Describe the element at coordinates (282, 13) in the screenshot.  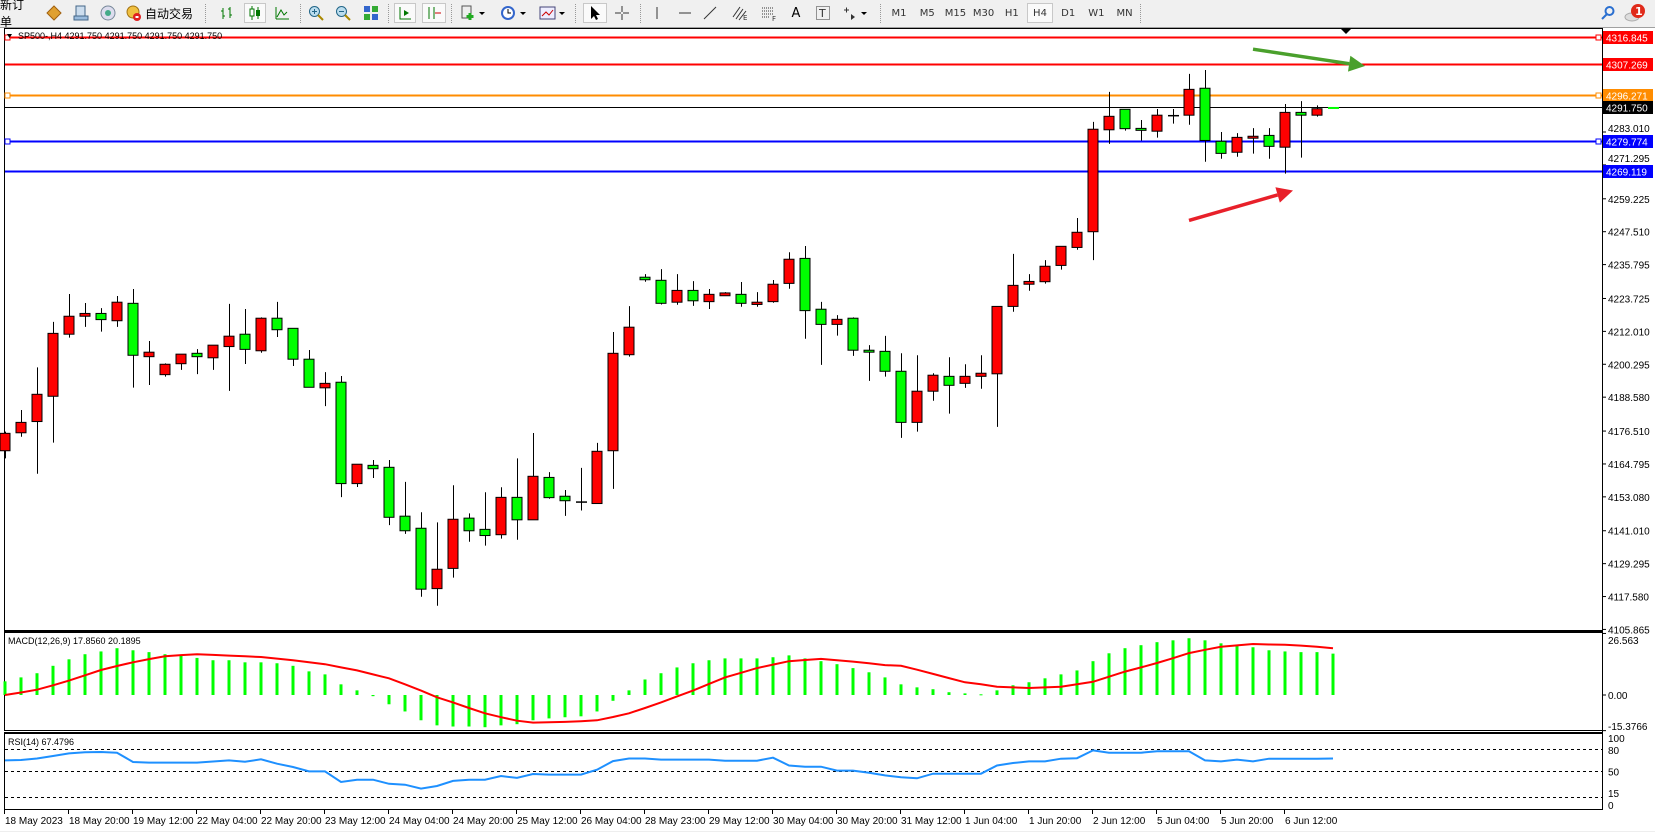
I see `line-chart-icon` at that location.